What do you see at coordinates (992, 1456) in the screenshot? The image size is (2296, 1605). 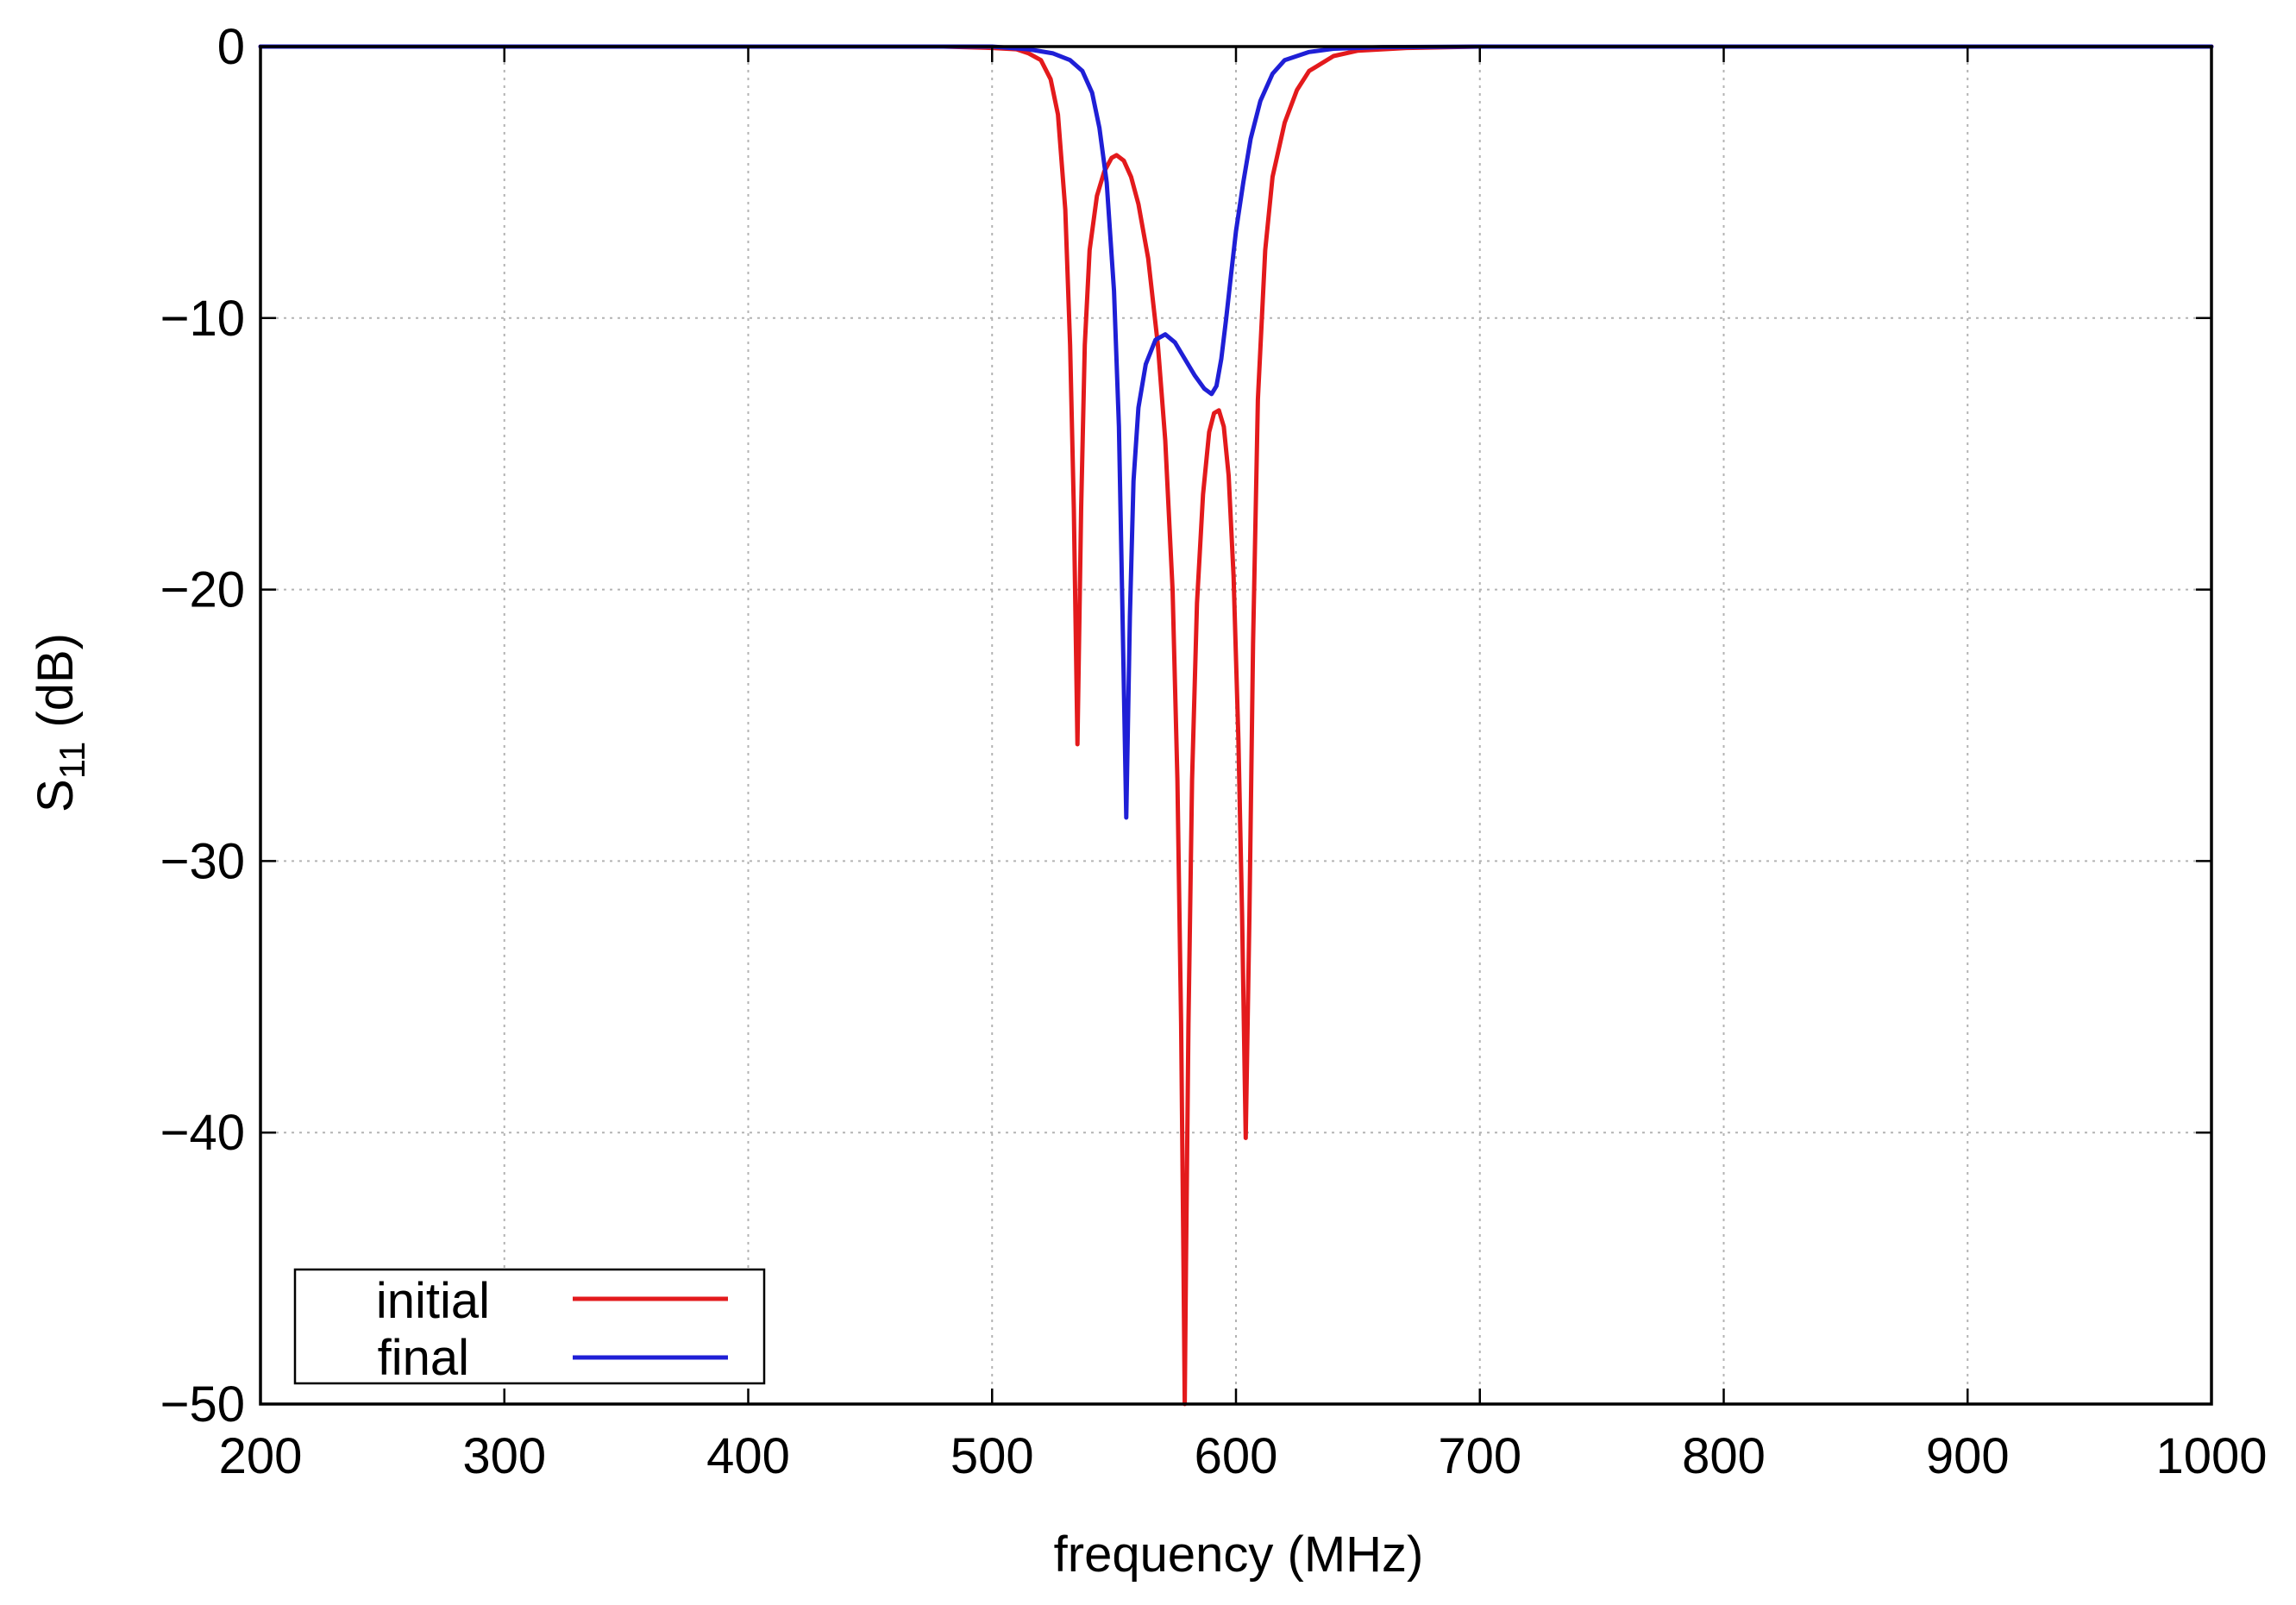 I see `x-tick-label: 500` at bounding box center [992, 1456].